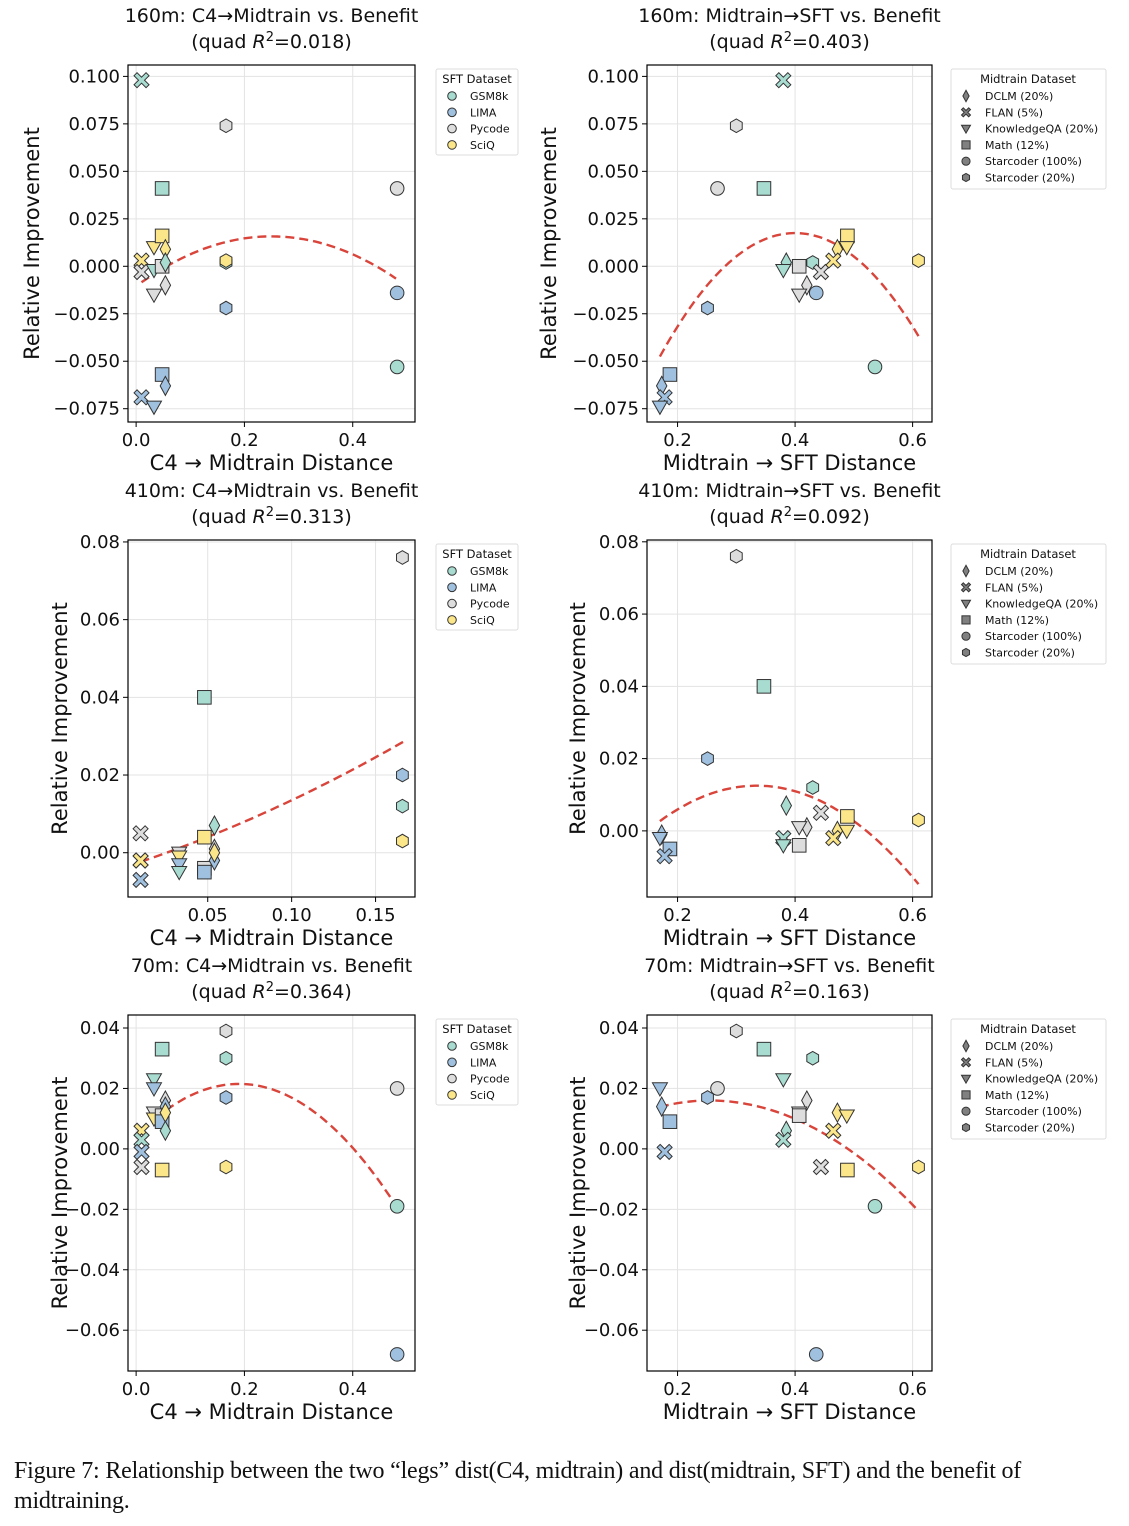 The height and width of the screenshot is (1526, 1129). Describe the element at coordinates (208, 915) in the screenshot. I see `x-tick-label: 0.05` at that location.